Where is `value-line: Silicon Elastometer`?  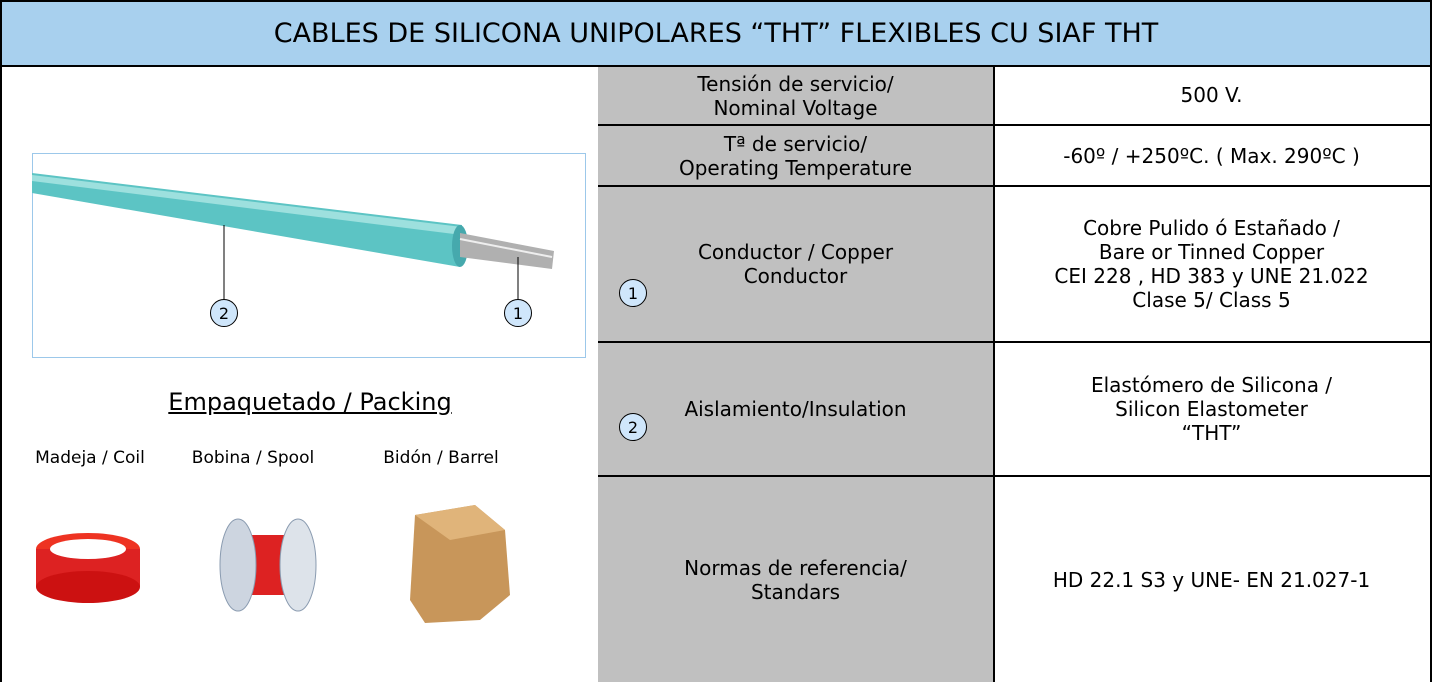 value-line: Silicon Elastometer is located at coordinates (1211, 409).